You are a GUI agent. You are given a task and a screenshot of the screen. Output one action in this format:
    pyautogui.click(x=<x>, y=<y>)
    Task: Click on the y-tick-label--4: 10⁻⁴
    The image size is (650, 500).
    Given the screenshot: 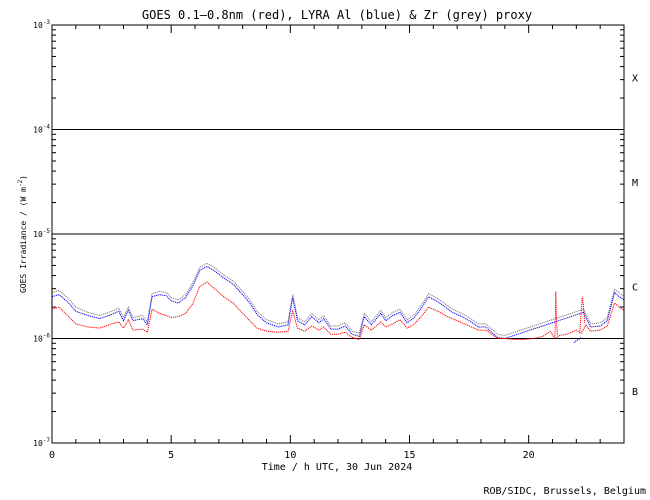 What is the action you would take?
    pyautogui.click(x=41, y=129)
    